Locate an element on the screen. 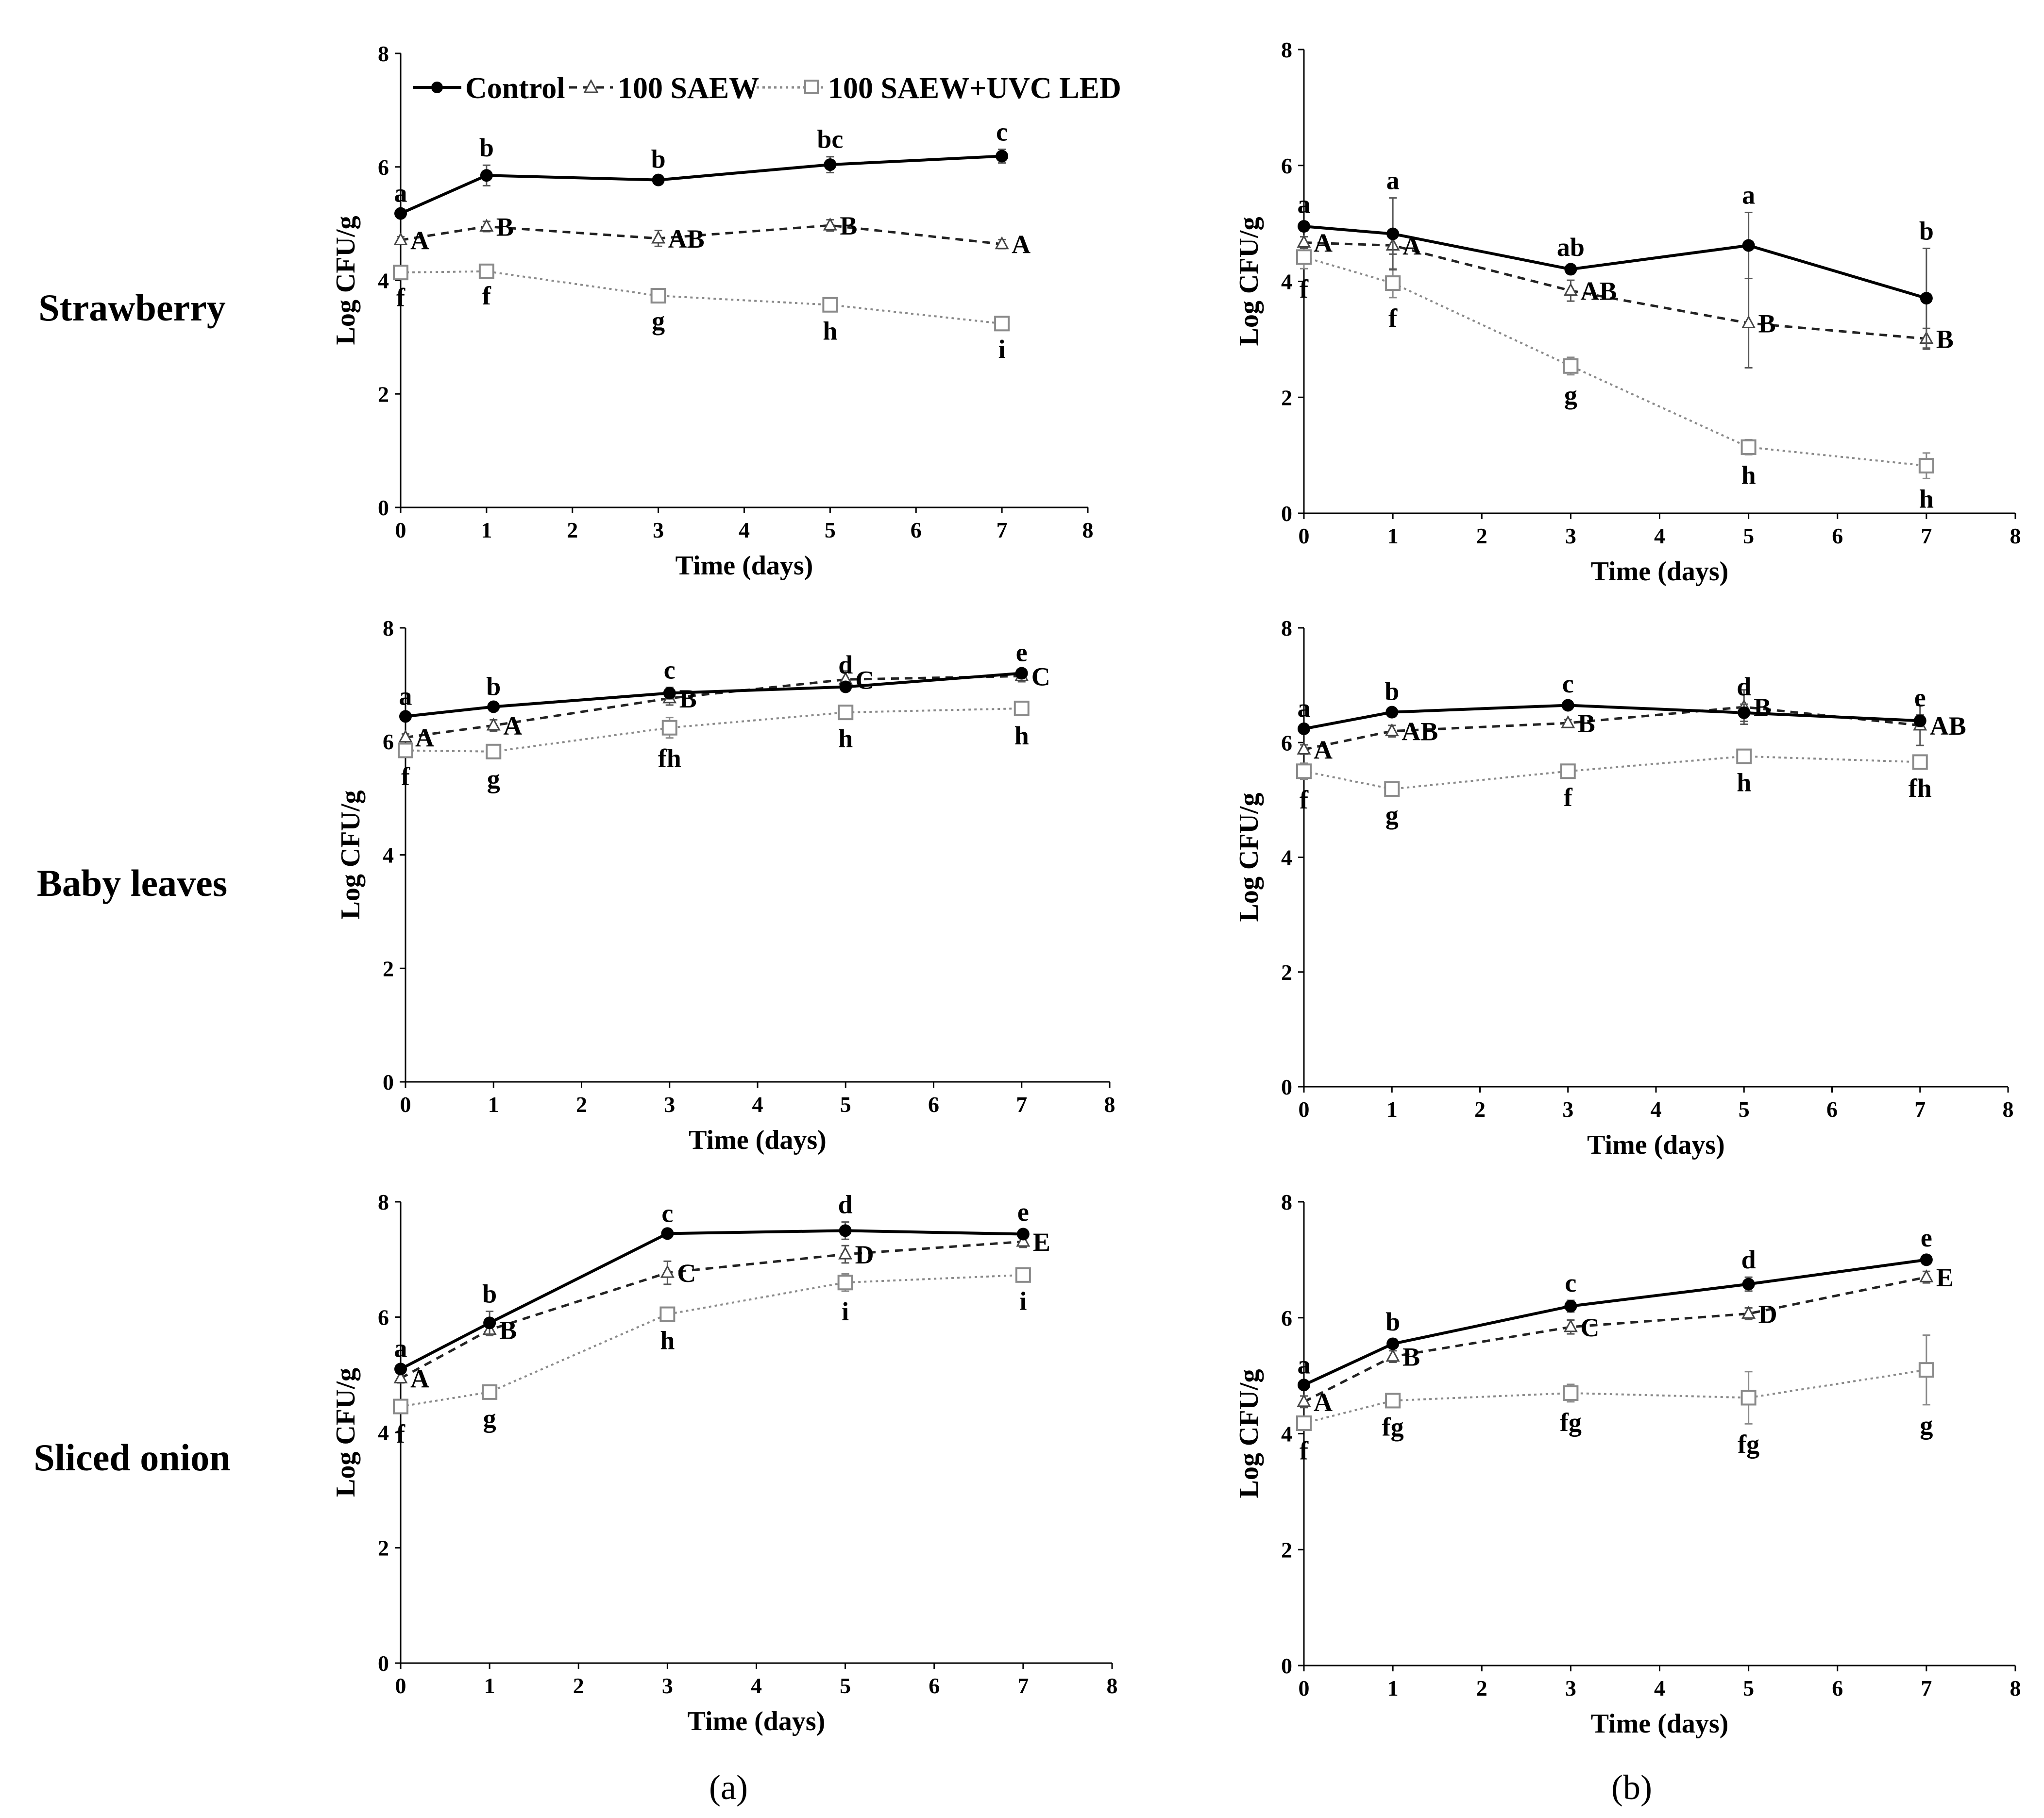 This screenshot has width=2044, height=1818. significance-letter-saew: AB is located at coordinates (1420, 731).